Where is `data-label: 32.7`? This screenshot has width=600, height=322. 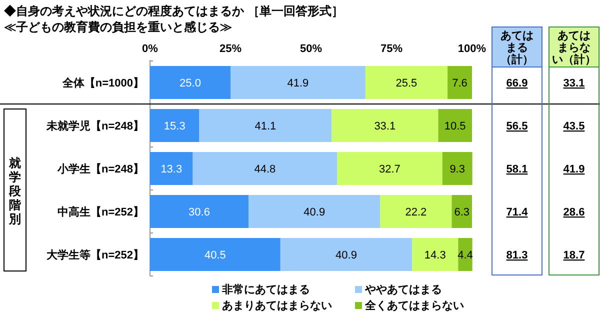 data-label: 32.7 is located at coordinates (389, 170).